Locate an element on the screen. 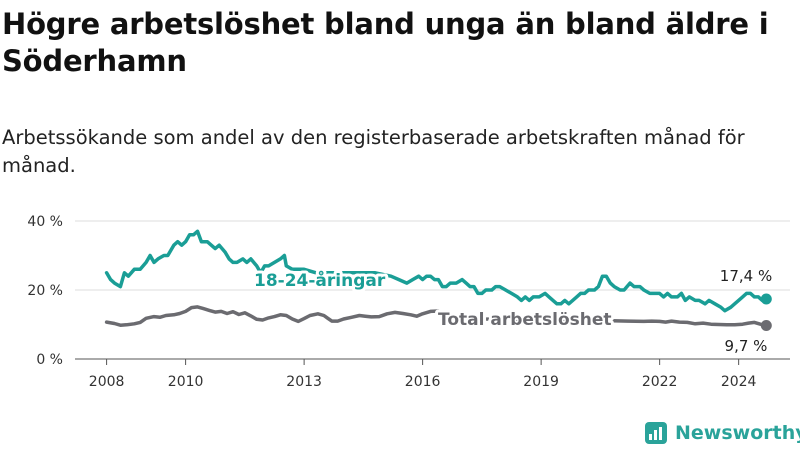  bar-chart-icon is located at coordinates (656, 433).